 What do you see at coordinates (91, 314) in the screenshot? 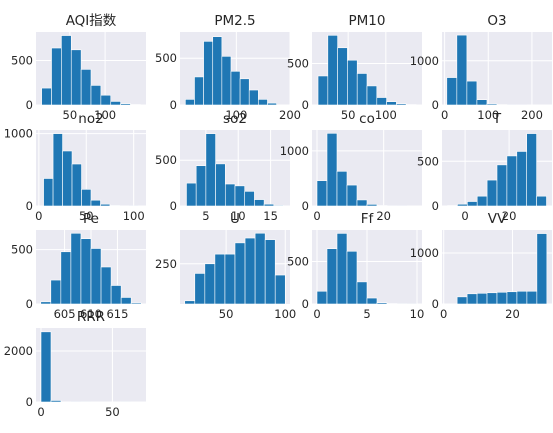
I see `x-tick-label: 610` at bounding box center [91, 314].